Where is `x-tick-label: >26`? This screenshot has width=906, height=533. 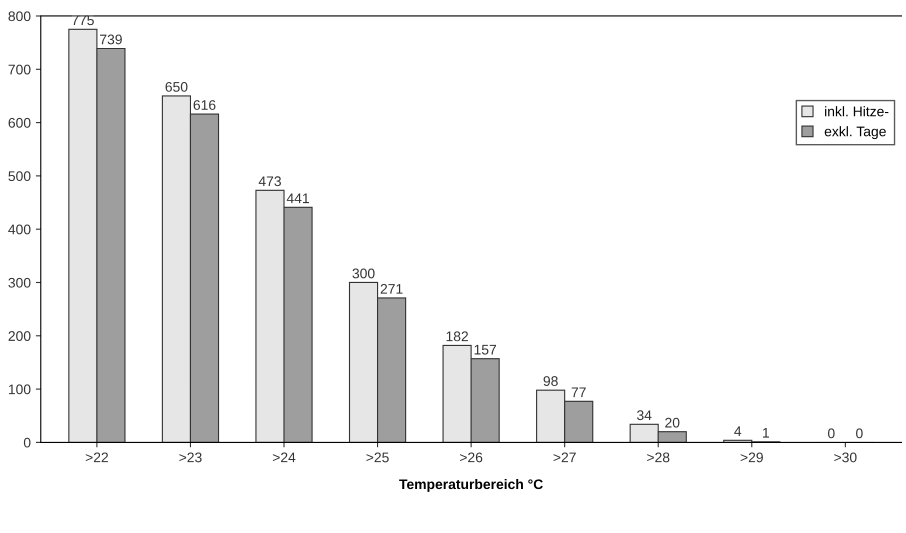
x-tick-label: >26 is located at coordinates (471, 457).